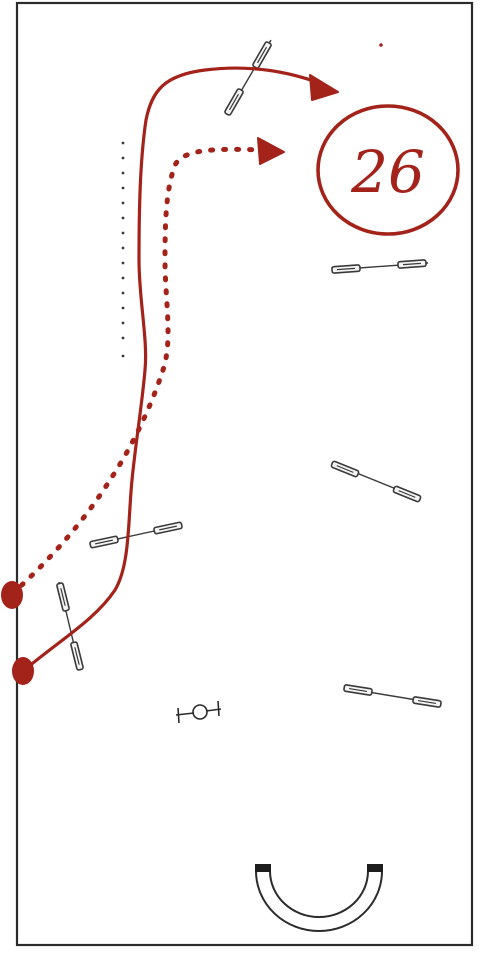 The image size is (483, 953). Describe the element at coordinates (381, 45) in the screenshot. I see `marker-dot` at that location.